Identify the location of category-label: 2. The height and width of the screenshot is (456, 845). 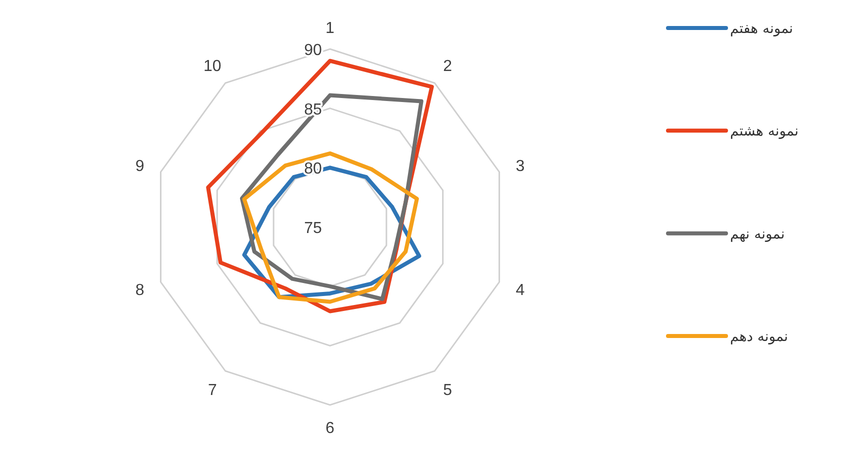
(447, 67).